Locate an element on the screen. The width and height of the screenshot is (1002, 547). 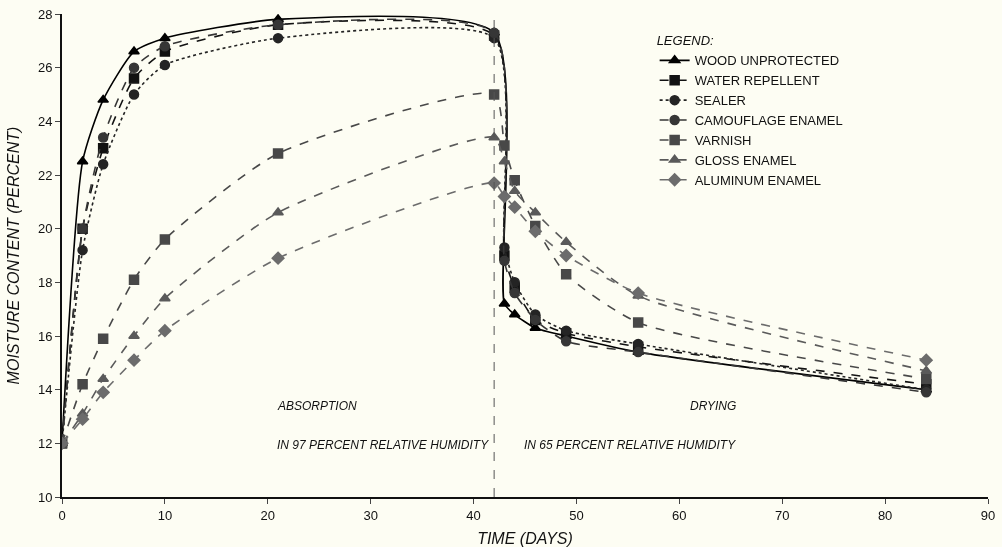
y-tick-label: 16 is located at coordinates (45, 336).